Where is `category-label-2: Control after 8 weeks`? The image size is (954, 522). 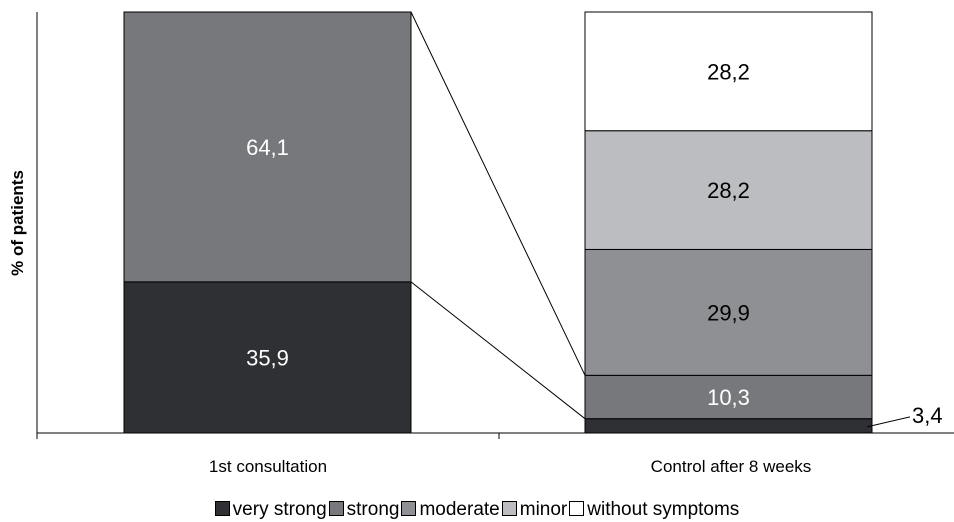
category-label-2: Control after 8 weeks is located at coordinates (731, 466).